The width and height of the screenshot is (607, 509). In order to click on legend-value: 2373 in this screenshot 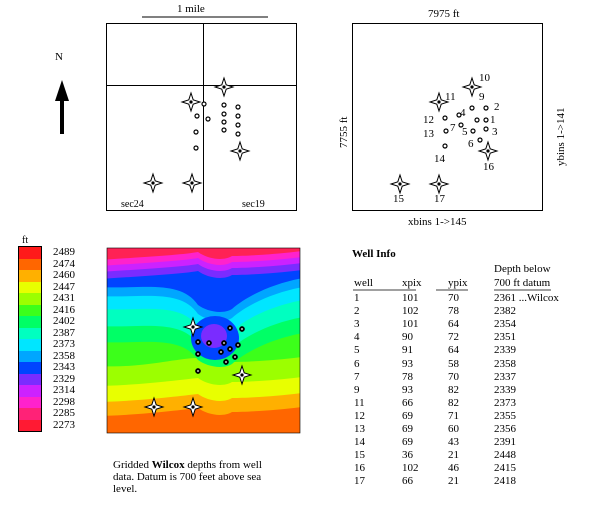, I will do `click(64, 344)`.